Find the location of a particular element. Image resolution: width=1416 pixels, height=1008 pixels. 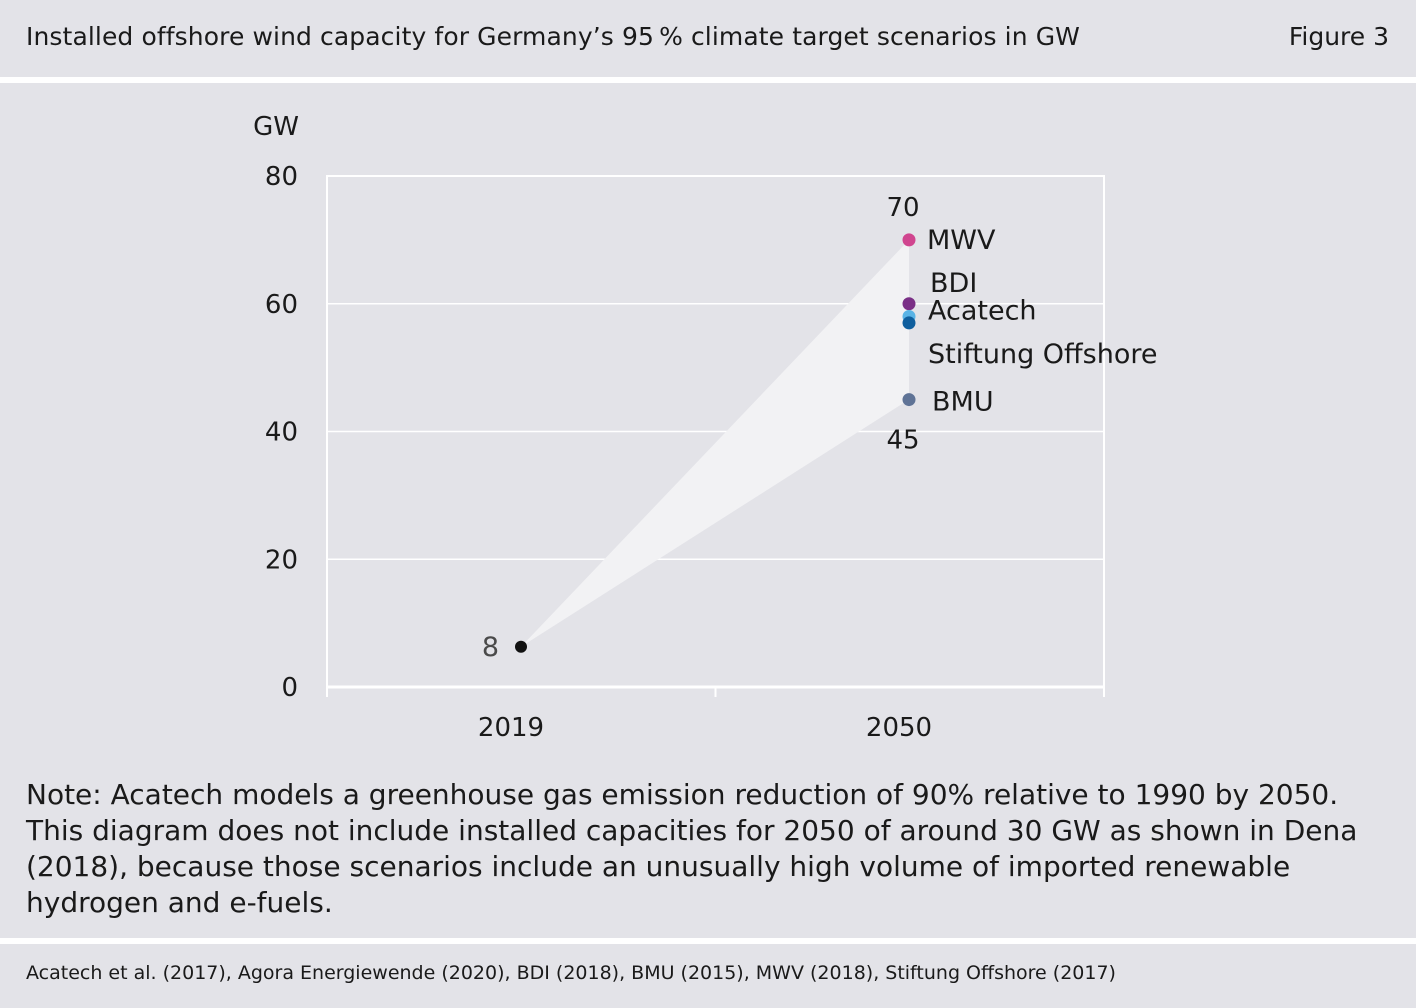

point-2019 is located at coordinates (521, 646).